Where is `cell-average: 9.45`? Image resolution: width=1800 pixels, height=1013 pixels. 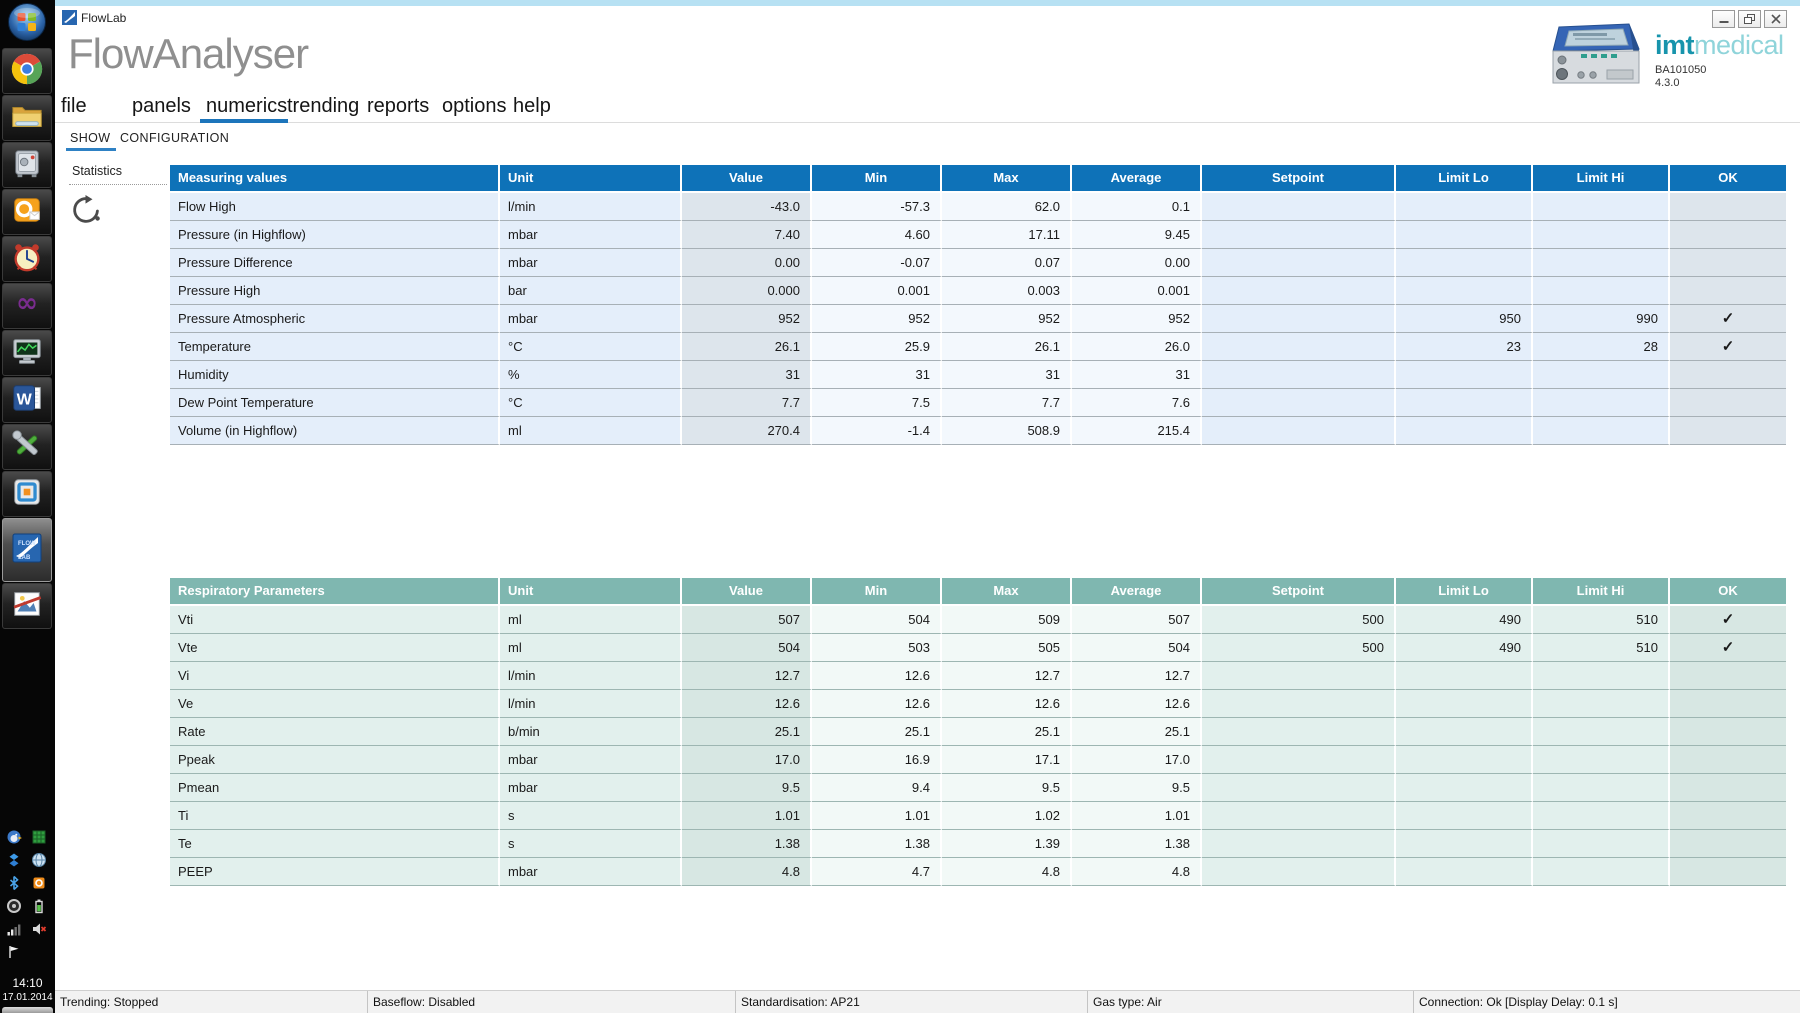
cell-average: 9.45 is located at coordinates (1137, 235).